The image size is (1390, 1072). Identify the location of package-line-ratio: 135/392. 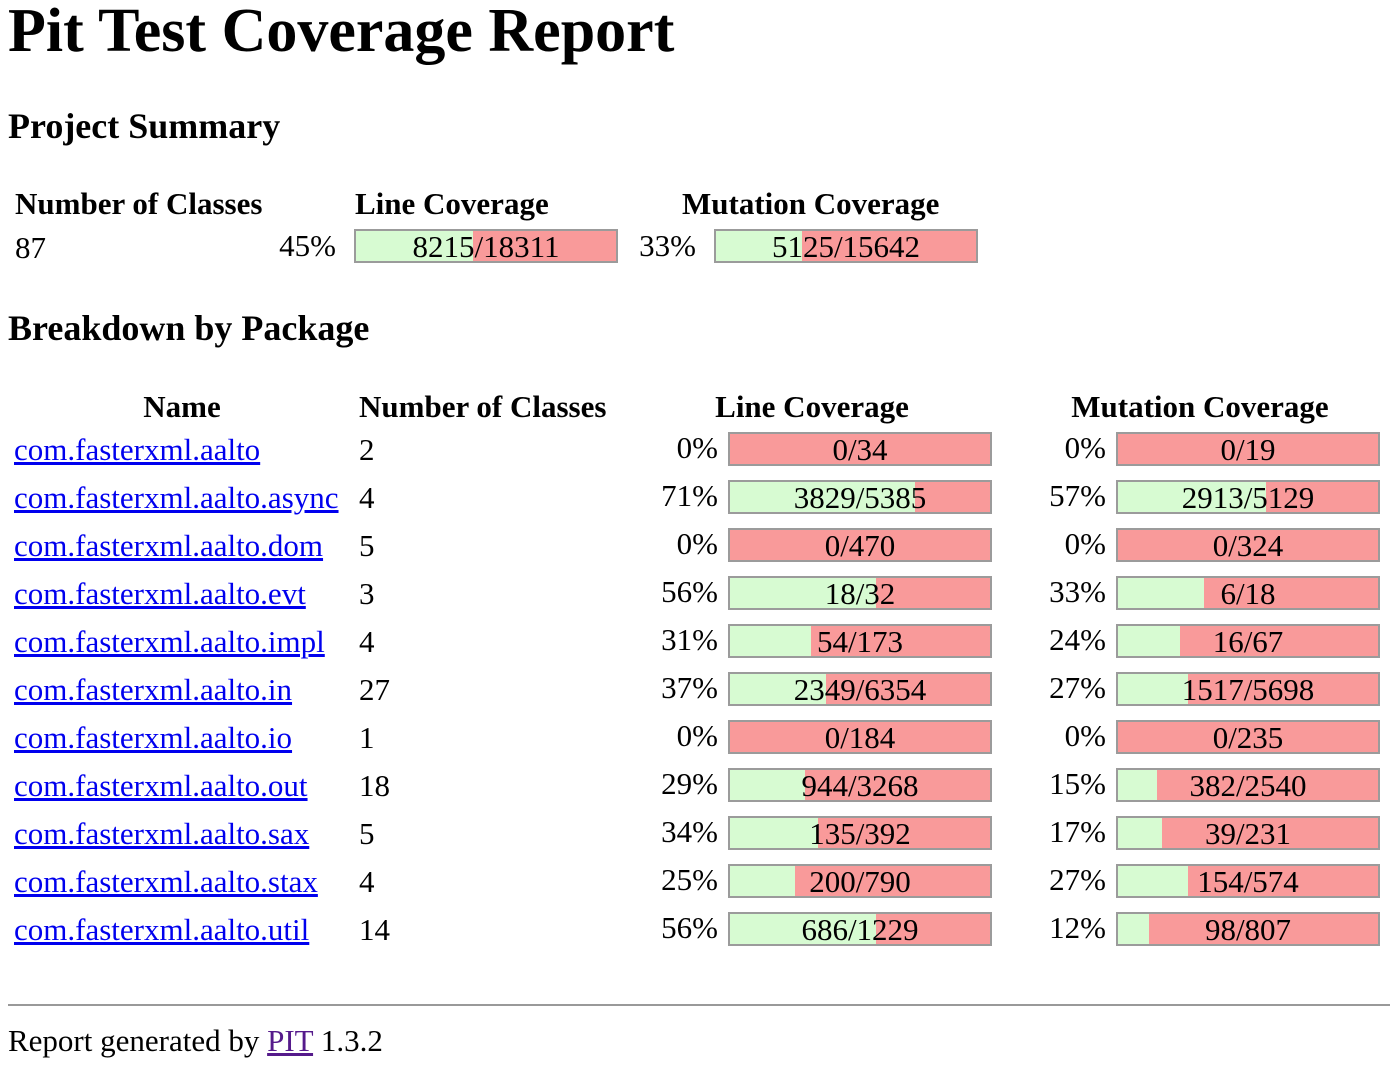
(860, 833).